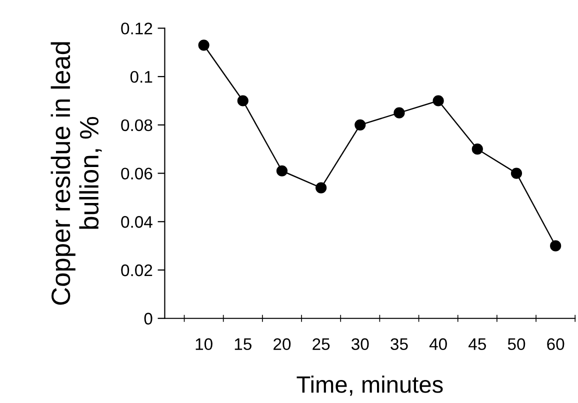 The image size is (578, 403). What do you see at coordinates (517, 344) in the screenshot?
I see `x-tick-label: 50` at bounding box center [517, 344].